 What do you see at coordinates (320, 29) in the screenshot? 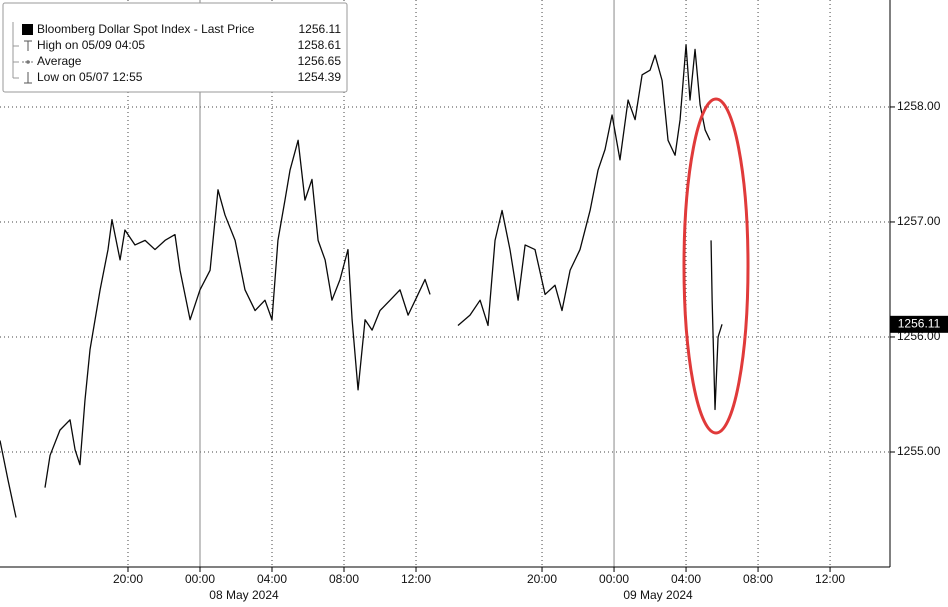
I see `legend-title-value: 1256.11` at bounding box center [320, 29].